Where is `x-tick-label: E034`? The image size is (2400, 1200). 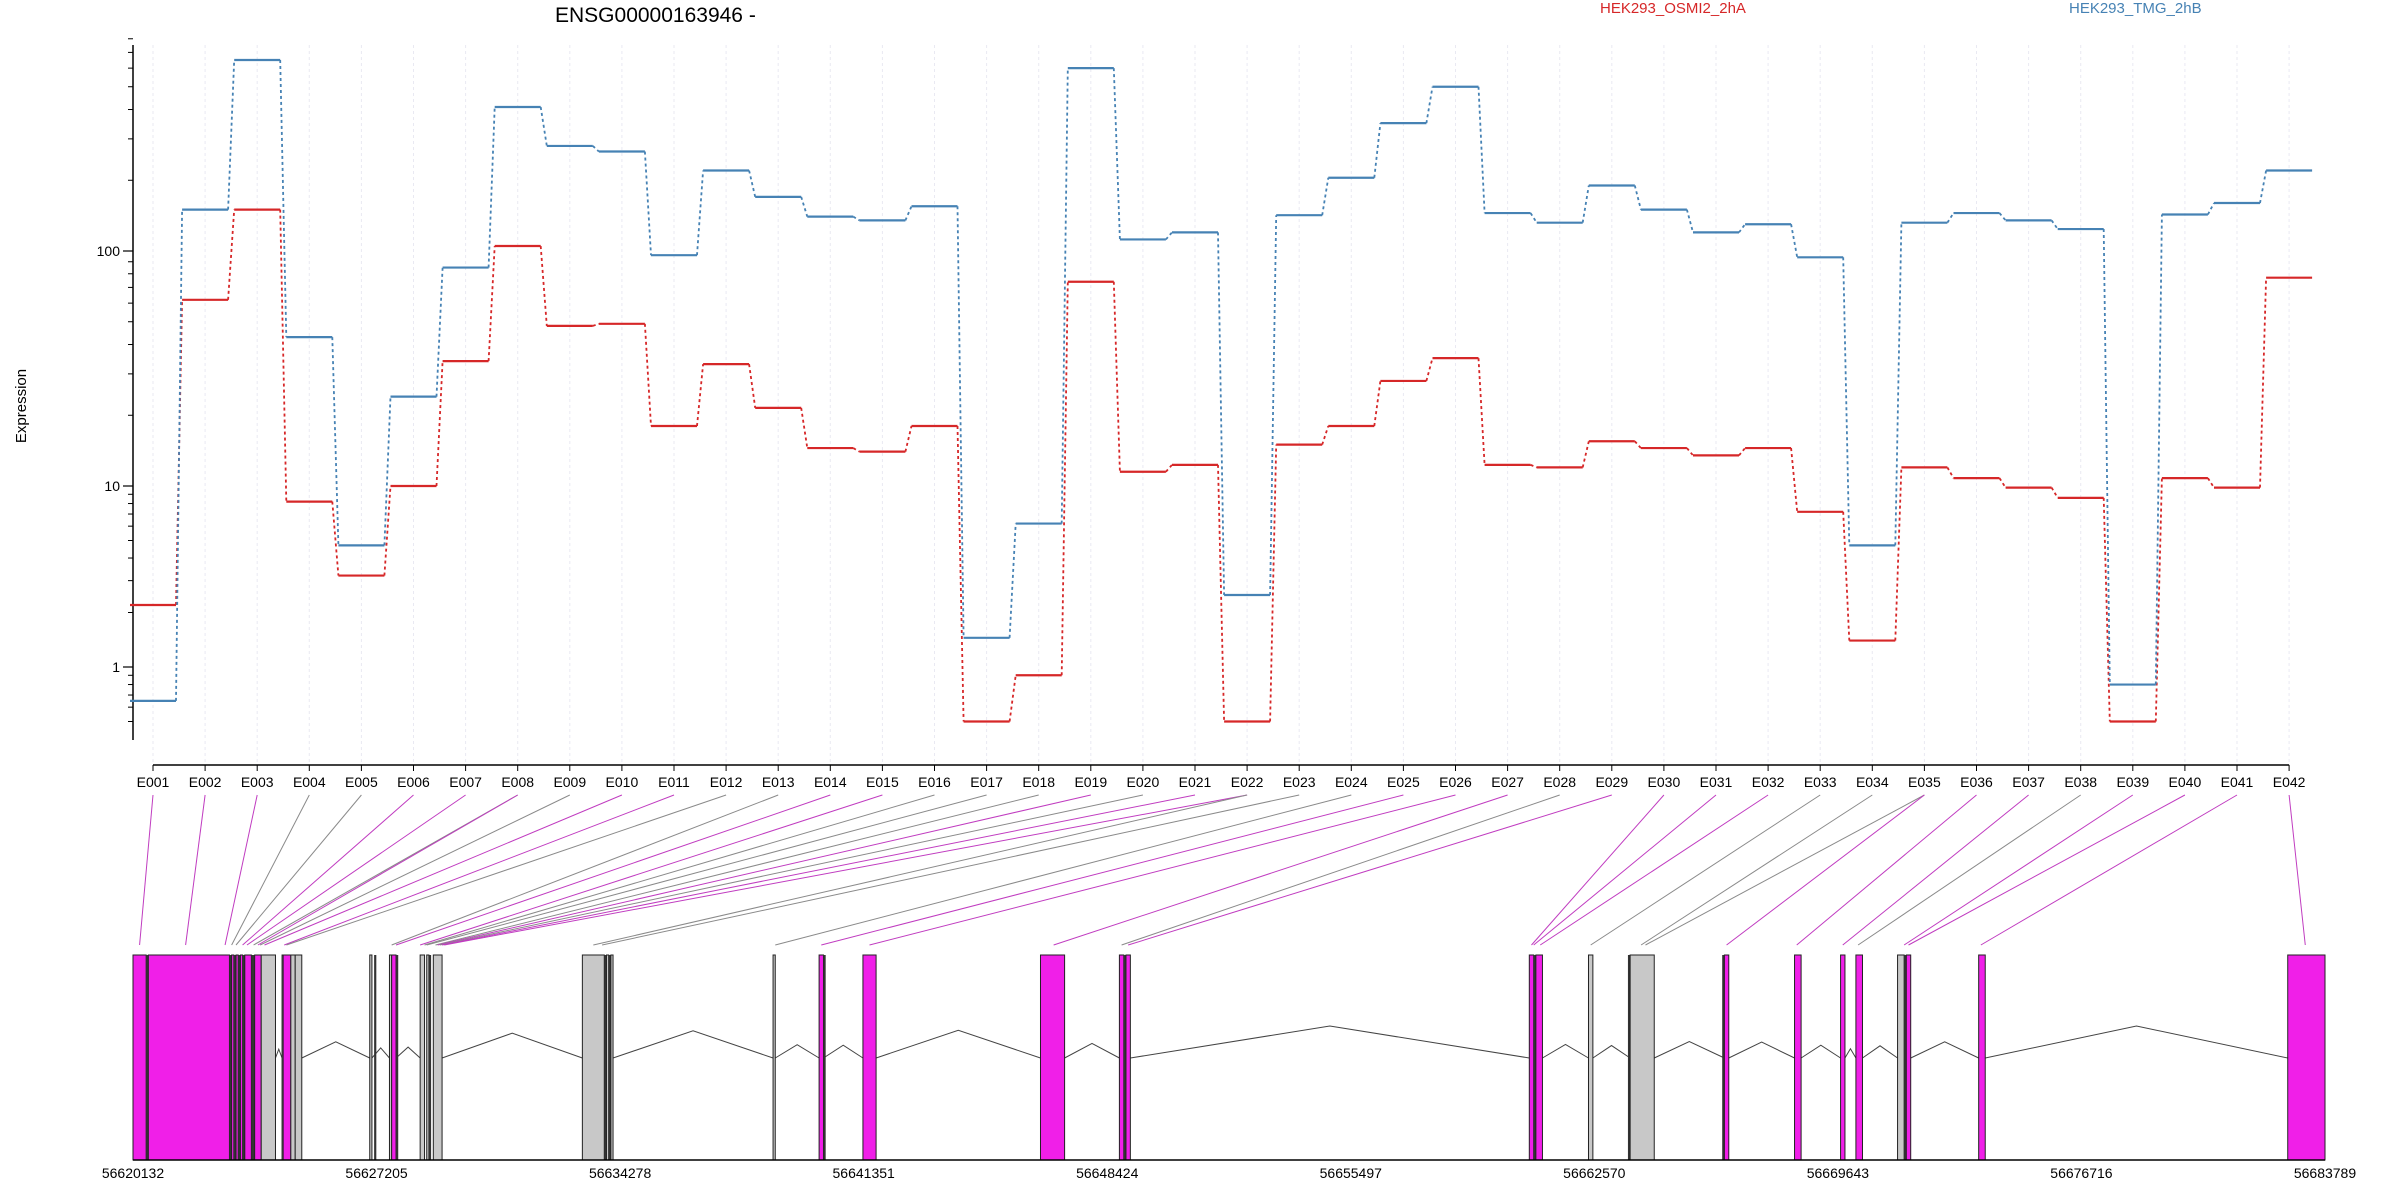 x-tick-label: E034 is located at coordinates (1872, 782).